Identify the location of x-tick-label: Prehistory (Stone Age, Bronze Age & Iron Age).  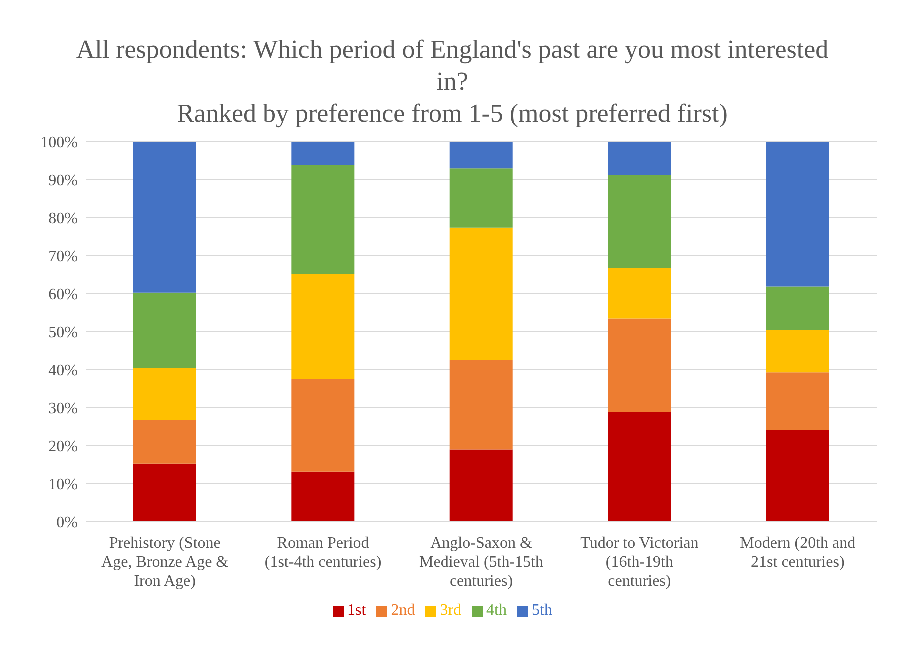
(166, 562).